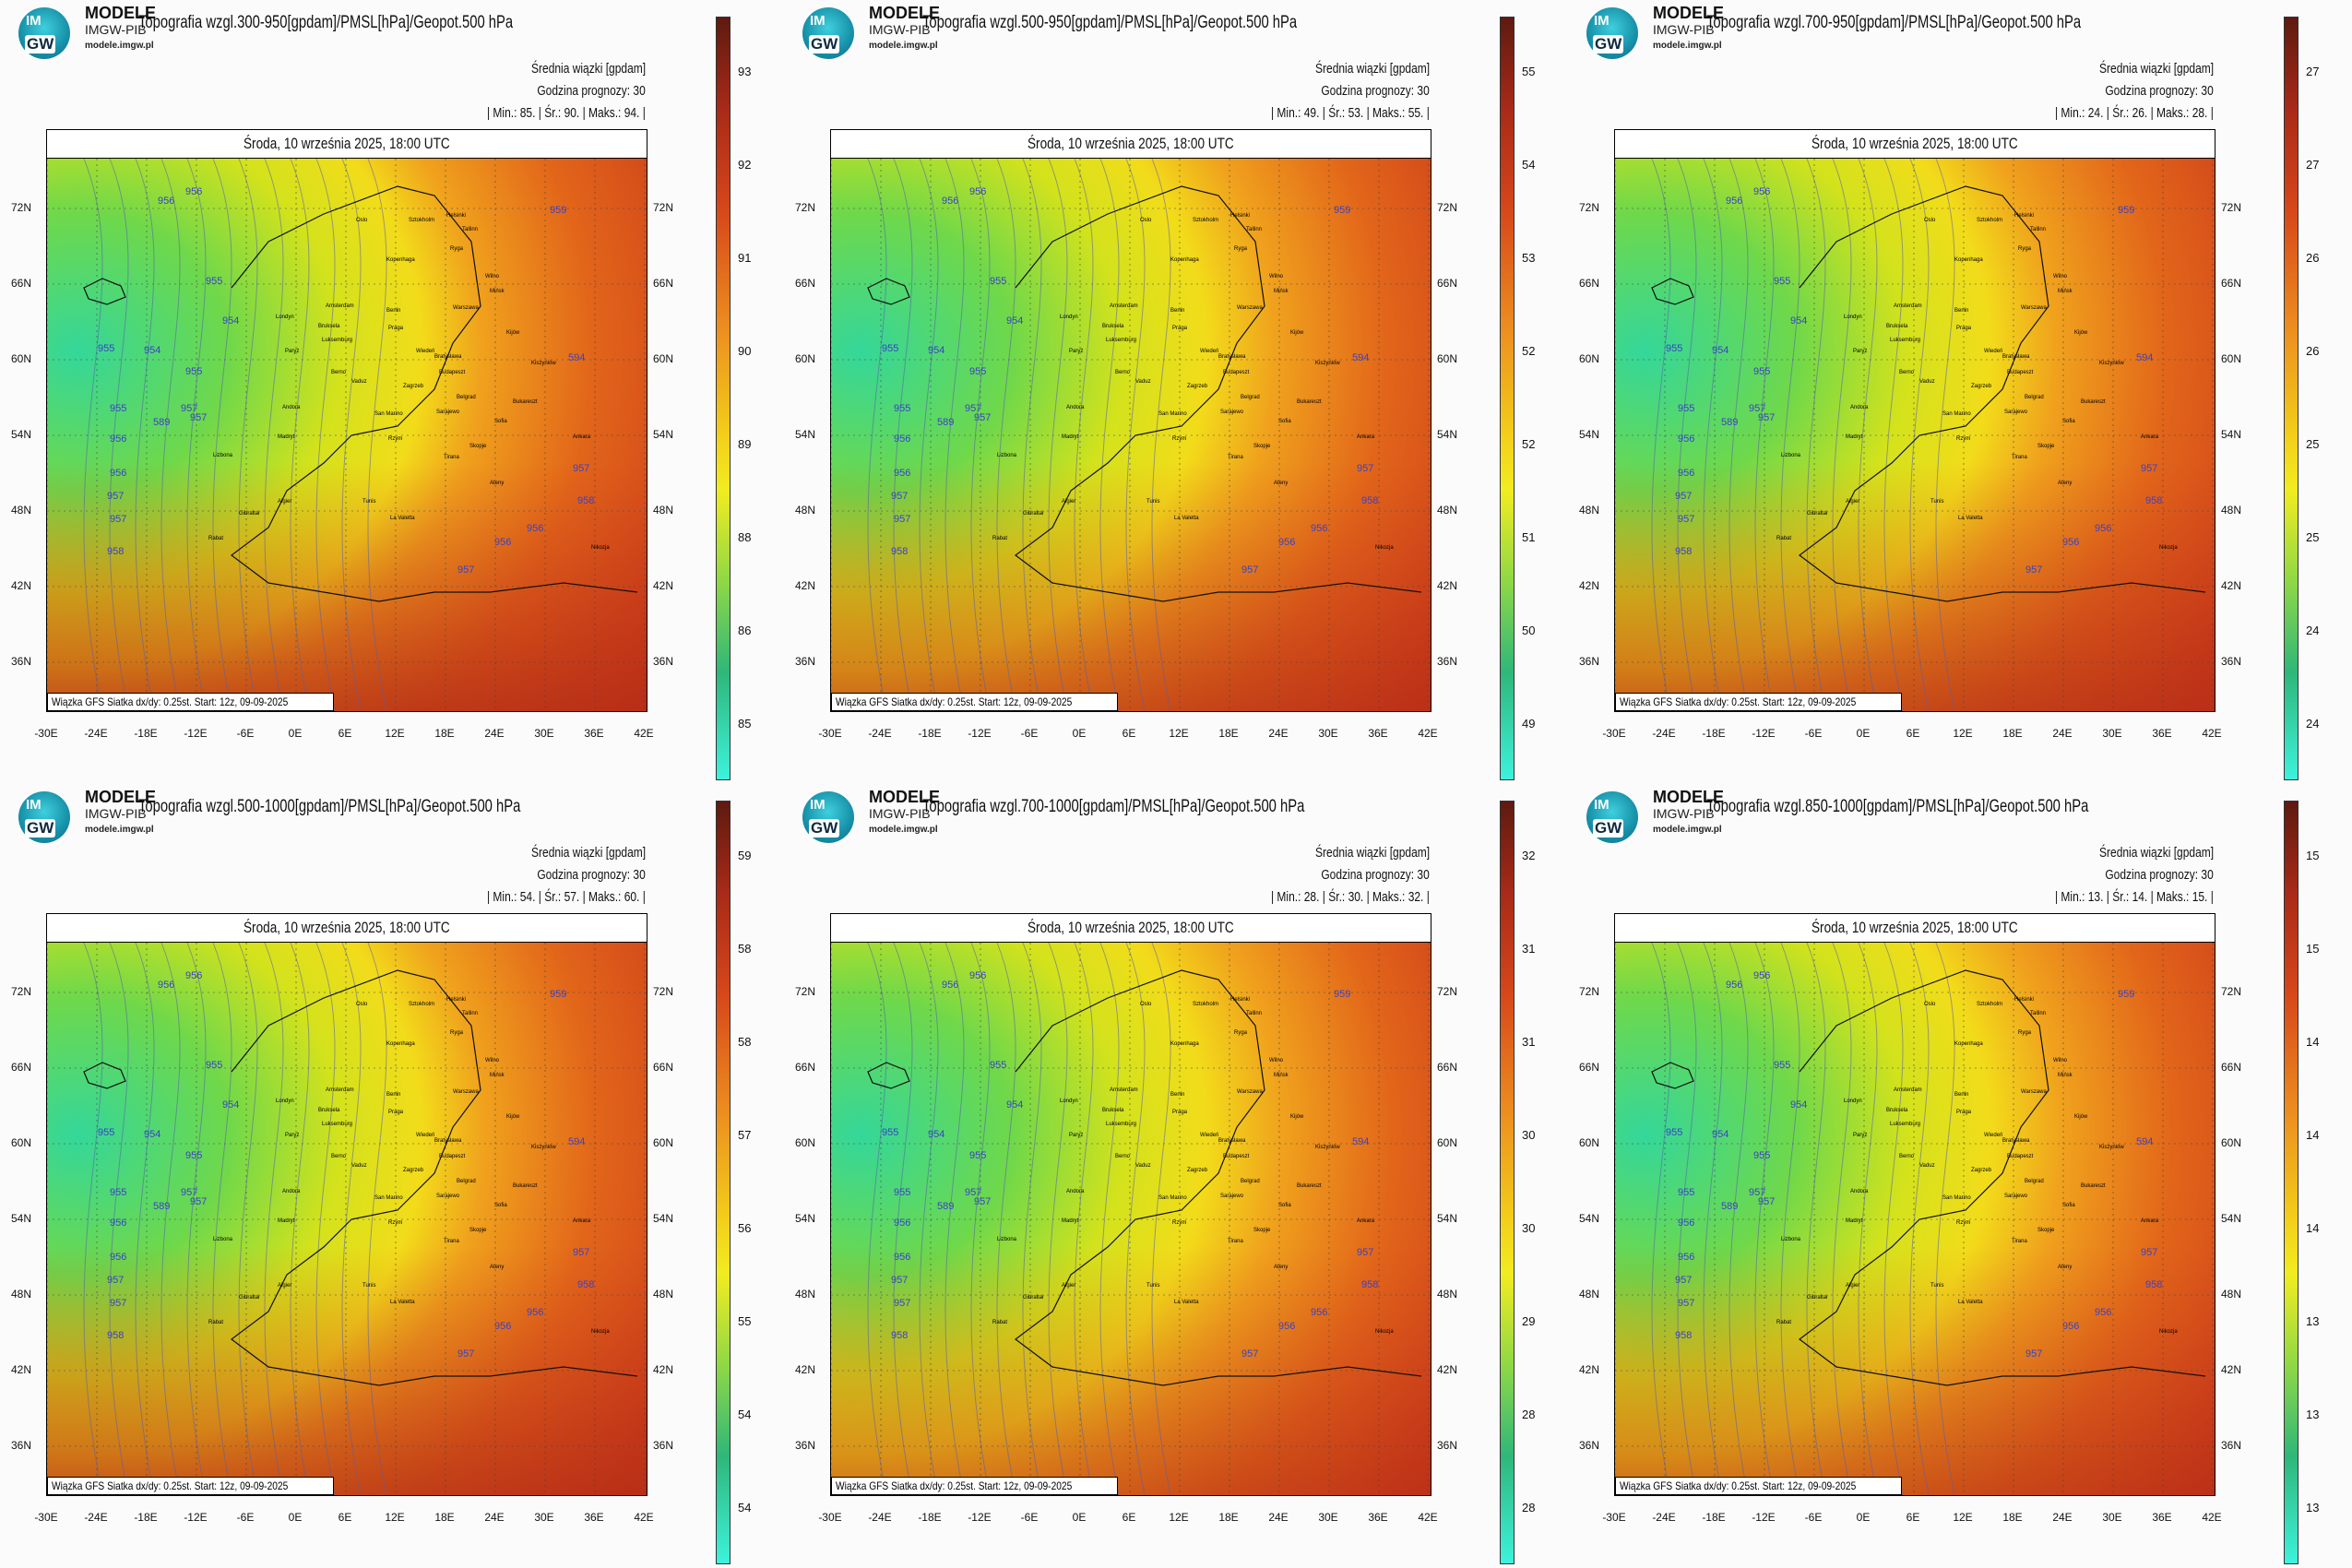 The width and height of the screenshot is (2352, 1568). Describe the element at coordinates (1069, 1101) in the screenshot. I see `city-label: Londyn` at that location.